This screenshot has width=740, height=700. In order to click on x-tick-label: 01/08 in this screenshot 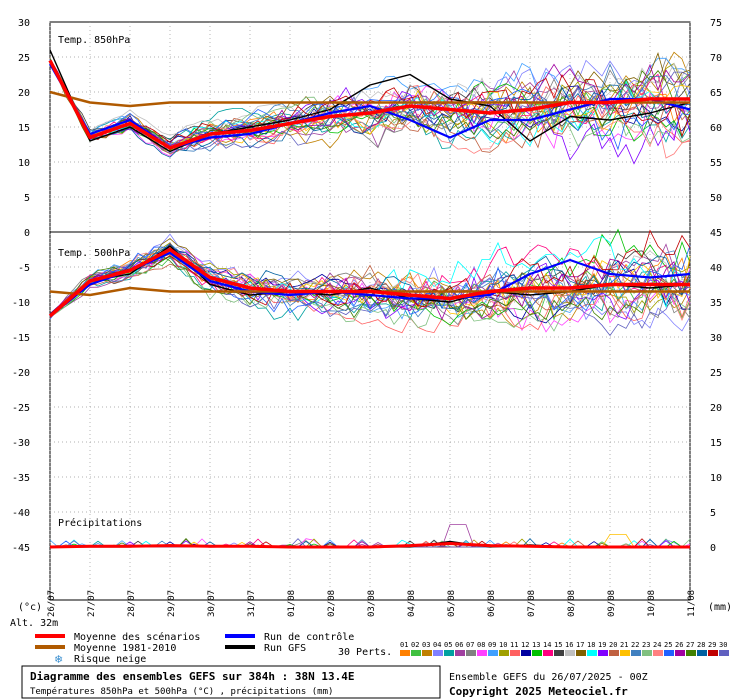, I will do `click(292, 603)`.